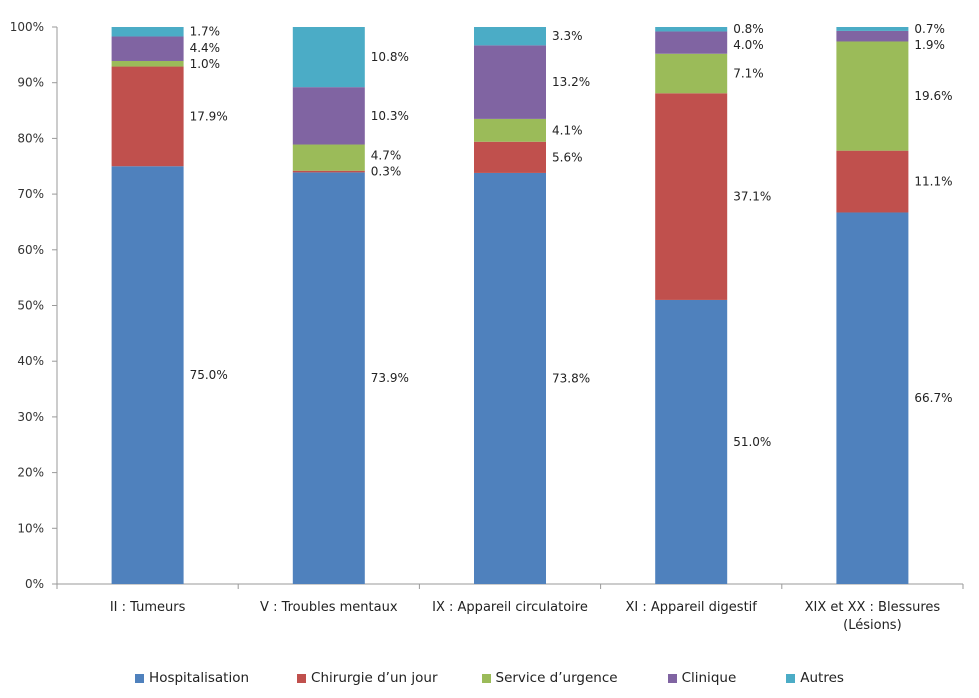 This screenshot has width=979, height=698. I want to click on data-label: 1.9%, so click(929, 45).